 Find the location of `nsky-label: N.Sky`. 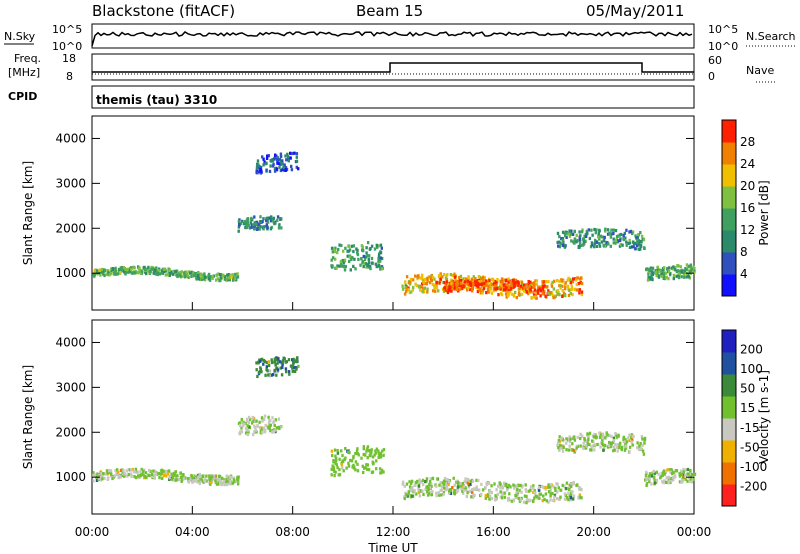

nsky-label: N.Sky is located at coordinates (20, 36).